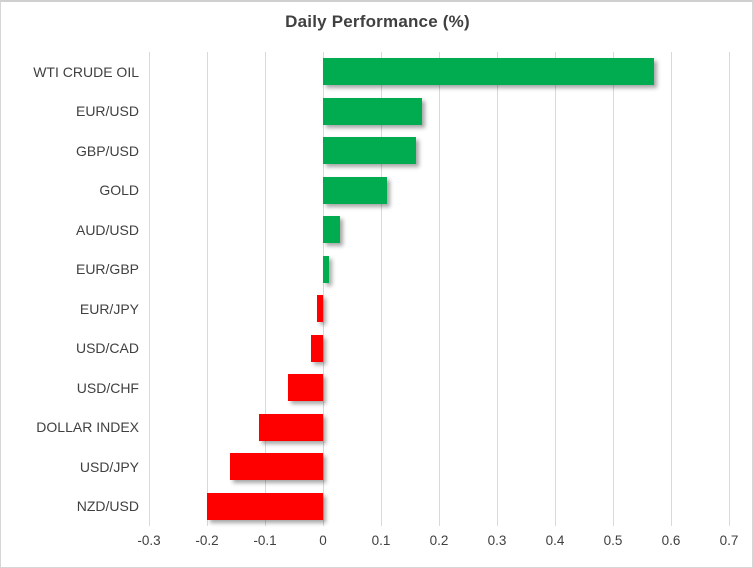 The image size is (753, 568). I want to click on category-label: DOLLAR INDEX, so click(87, 427).